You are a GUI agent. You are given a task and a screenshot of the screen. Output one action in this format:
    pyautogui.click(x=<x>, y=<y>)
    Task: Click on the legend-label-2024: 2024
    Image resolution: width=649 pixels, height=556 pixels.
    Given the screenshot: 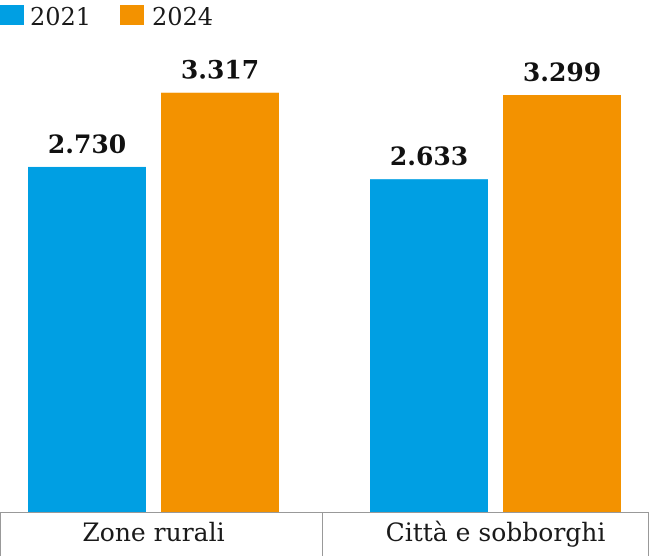 What is the action you would take?
    pyautogui.click(x=182, y=17)
    